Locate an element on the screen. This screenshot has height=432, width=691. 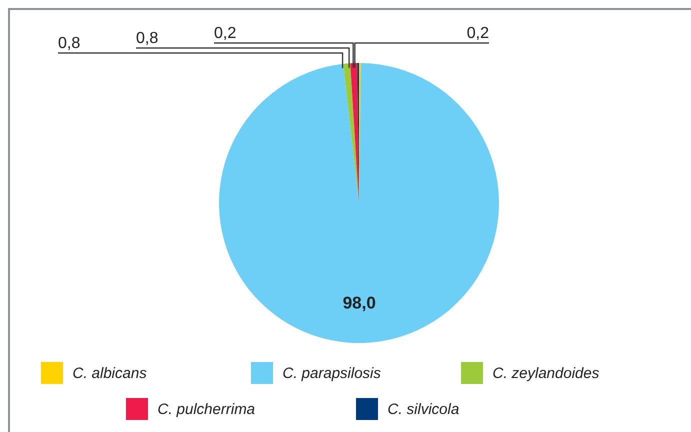
legend-label: C. albicans is located at coordinates (109, 373).